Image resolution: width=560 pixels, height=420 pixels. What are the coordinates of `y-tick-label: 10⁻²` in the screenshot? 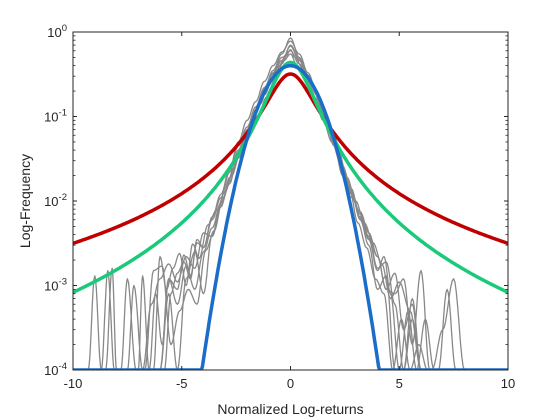 It's located at (55, 200).